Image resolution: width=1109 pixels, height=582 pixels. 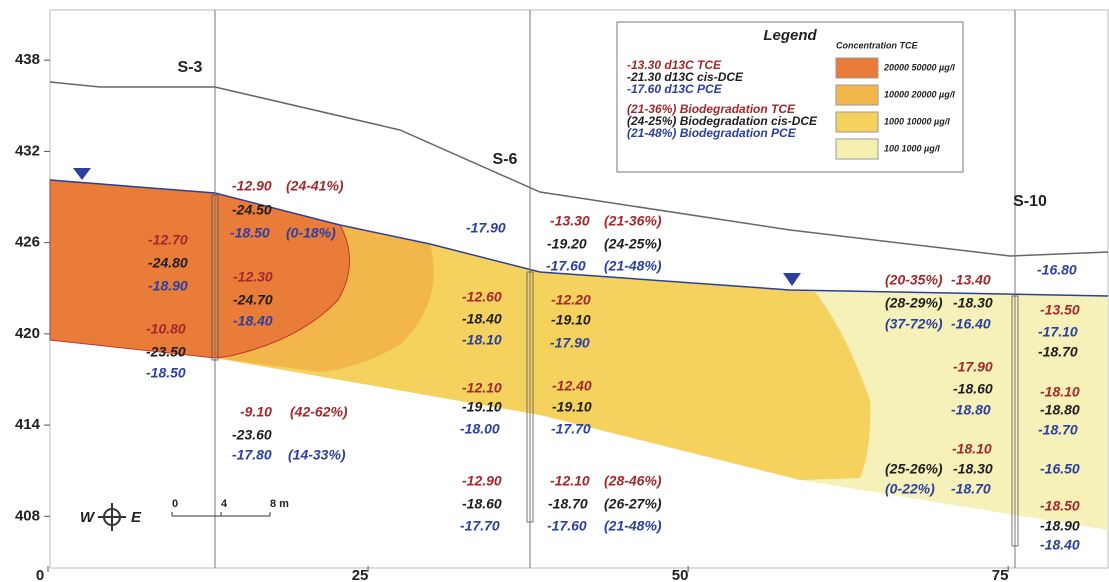 I want to click on data-label: -24.70, so click(x=253, y=300).